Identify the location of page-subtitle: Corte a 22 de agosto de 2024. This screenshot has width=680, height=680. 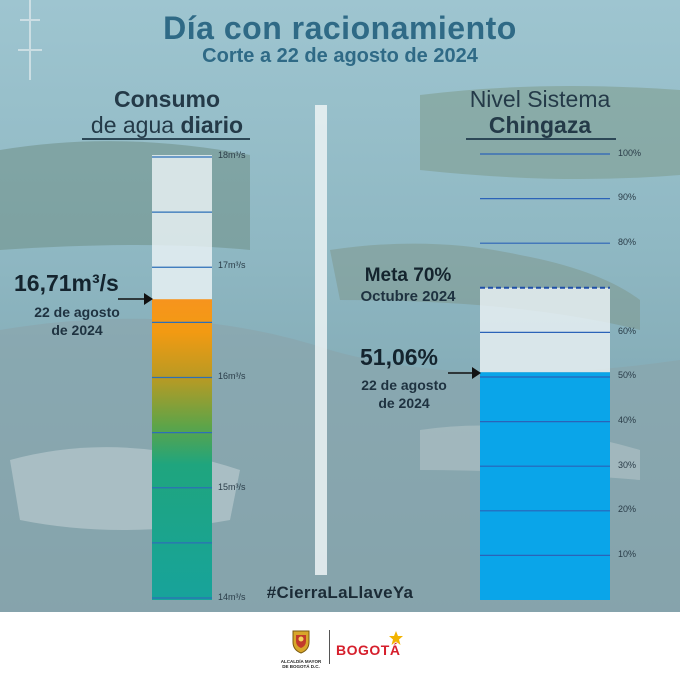
(340, 56).